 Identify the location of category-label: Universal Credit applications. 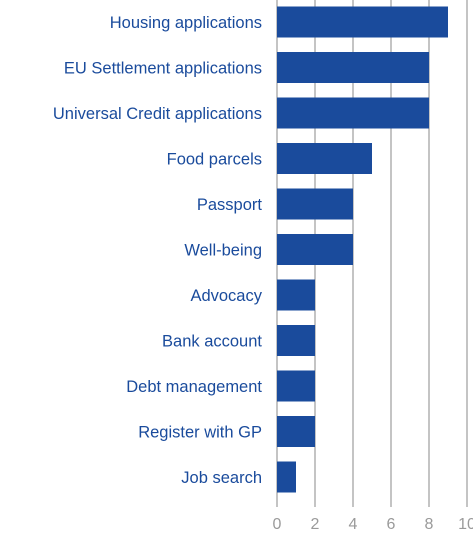
(157, 114).